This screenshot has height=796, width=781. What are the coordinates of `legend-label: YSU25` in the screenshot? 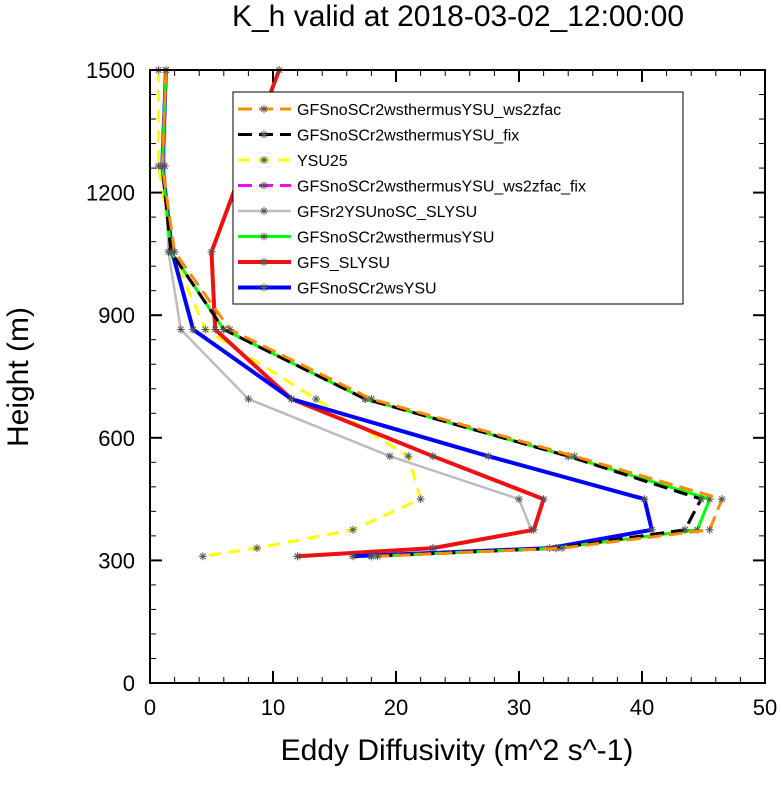 It's located at (322, 161).